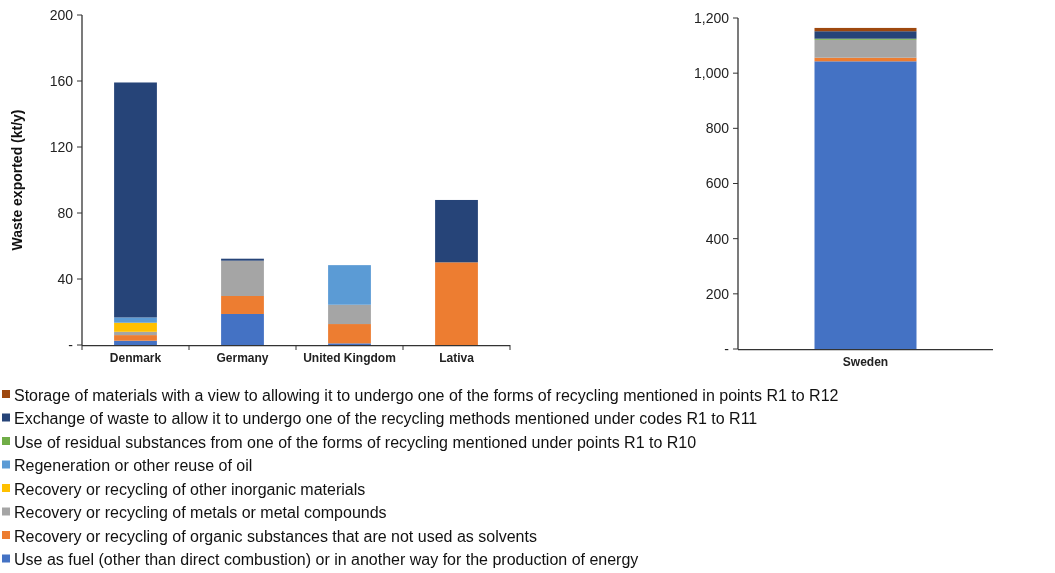 This screenshot has width=1055, height=573. What do you see at coordinates (717, 238) in the screenshot?
I see `y-tick-label: 400` at bounding box center [717, 238].